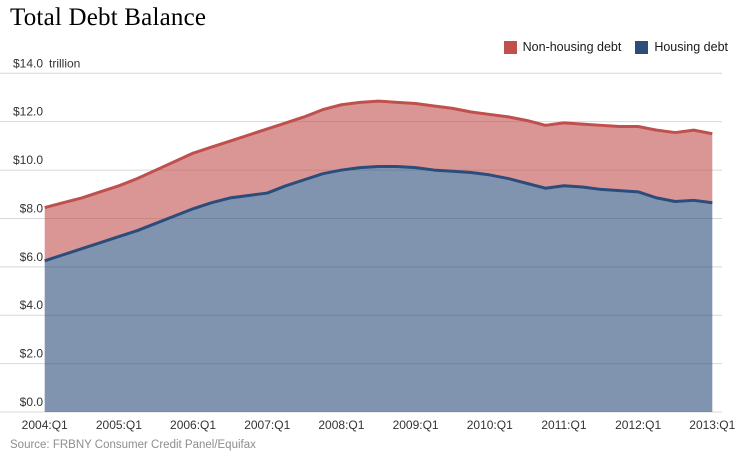 This screenshot has width=738, height=458. Describe the element at coordinates (267, 425) in the screenshot. I see `x-tick-label: 2007:Q1` at that location.